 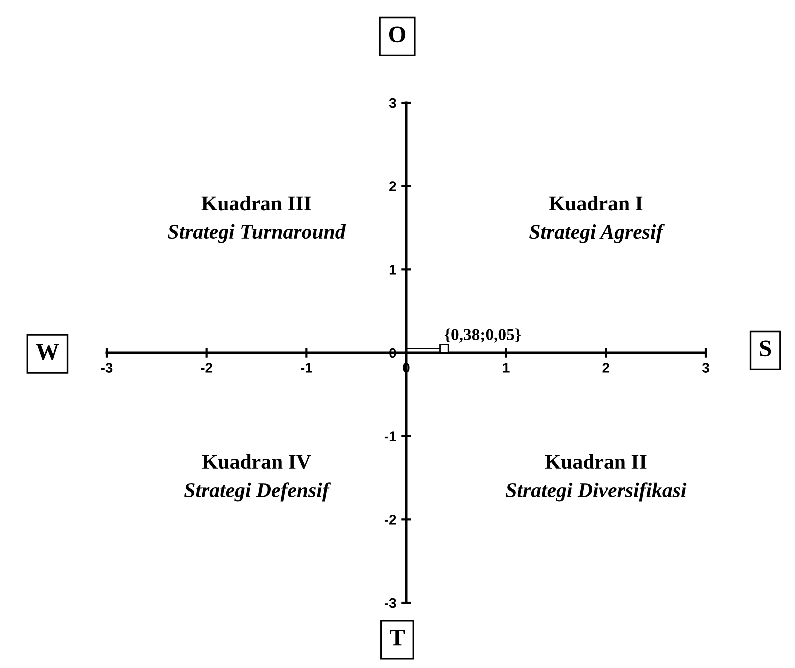 What do you see at coordinates (48, 352) in the screenshot?
I see `text: W` at bounding box center [48, 352].